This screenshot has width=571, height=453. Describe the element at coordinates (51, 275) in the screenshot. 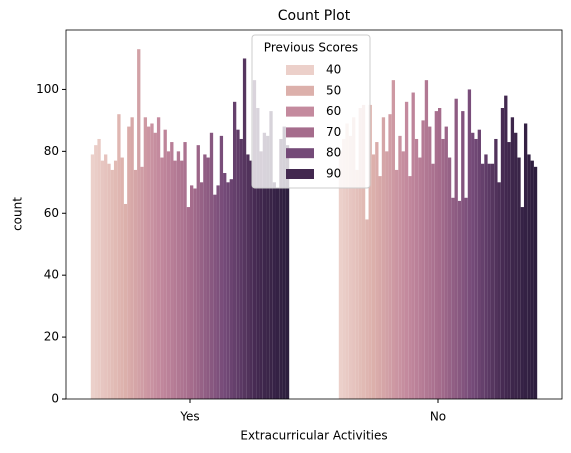

I see `y-tick-label: 40` at that location.